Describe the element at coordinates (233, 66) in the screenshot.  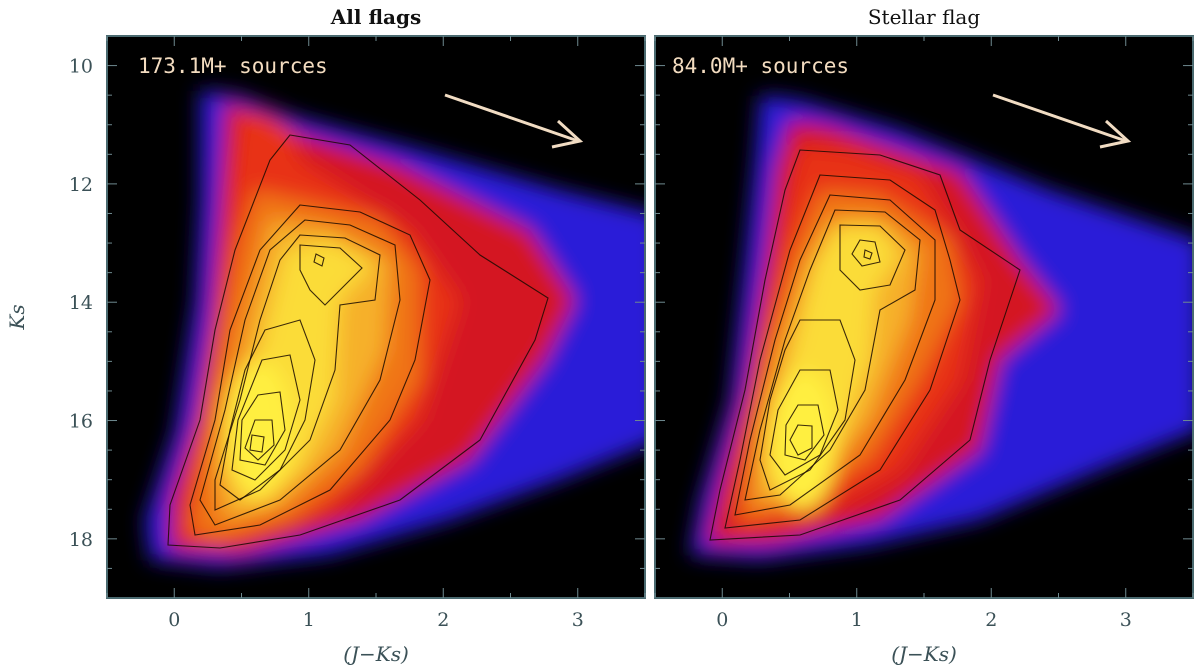
I see `source-count-label: 173.1M+ sources` at that location.